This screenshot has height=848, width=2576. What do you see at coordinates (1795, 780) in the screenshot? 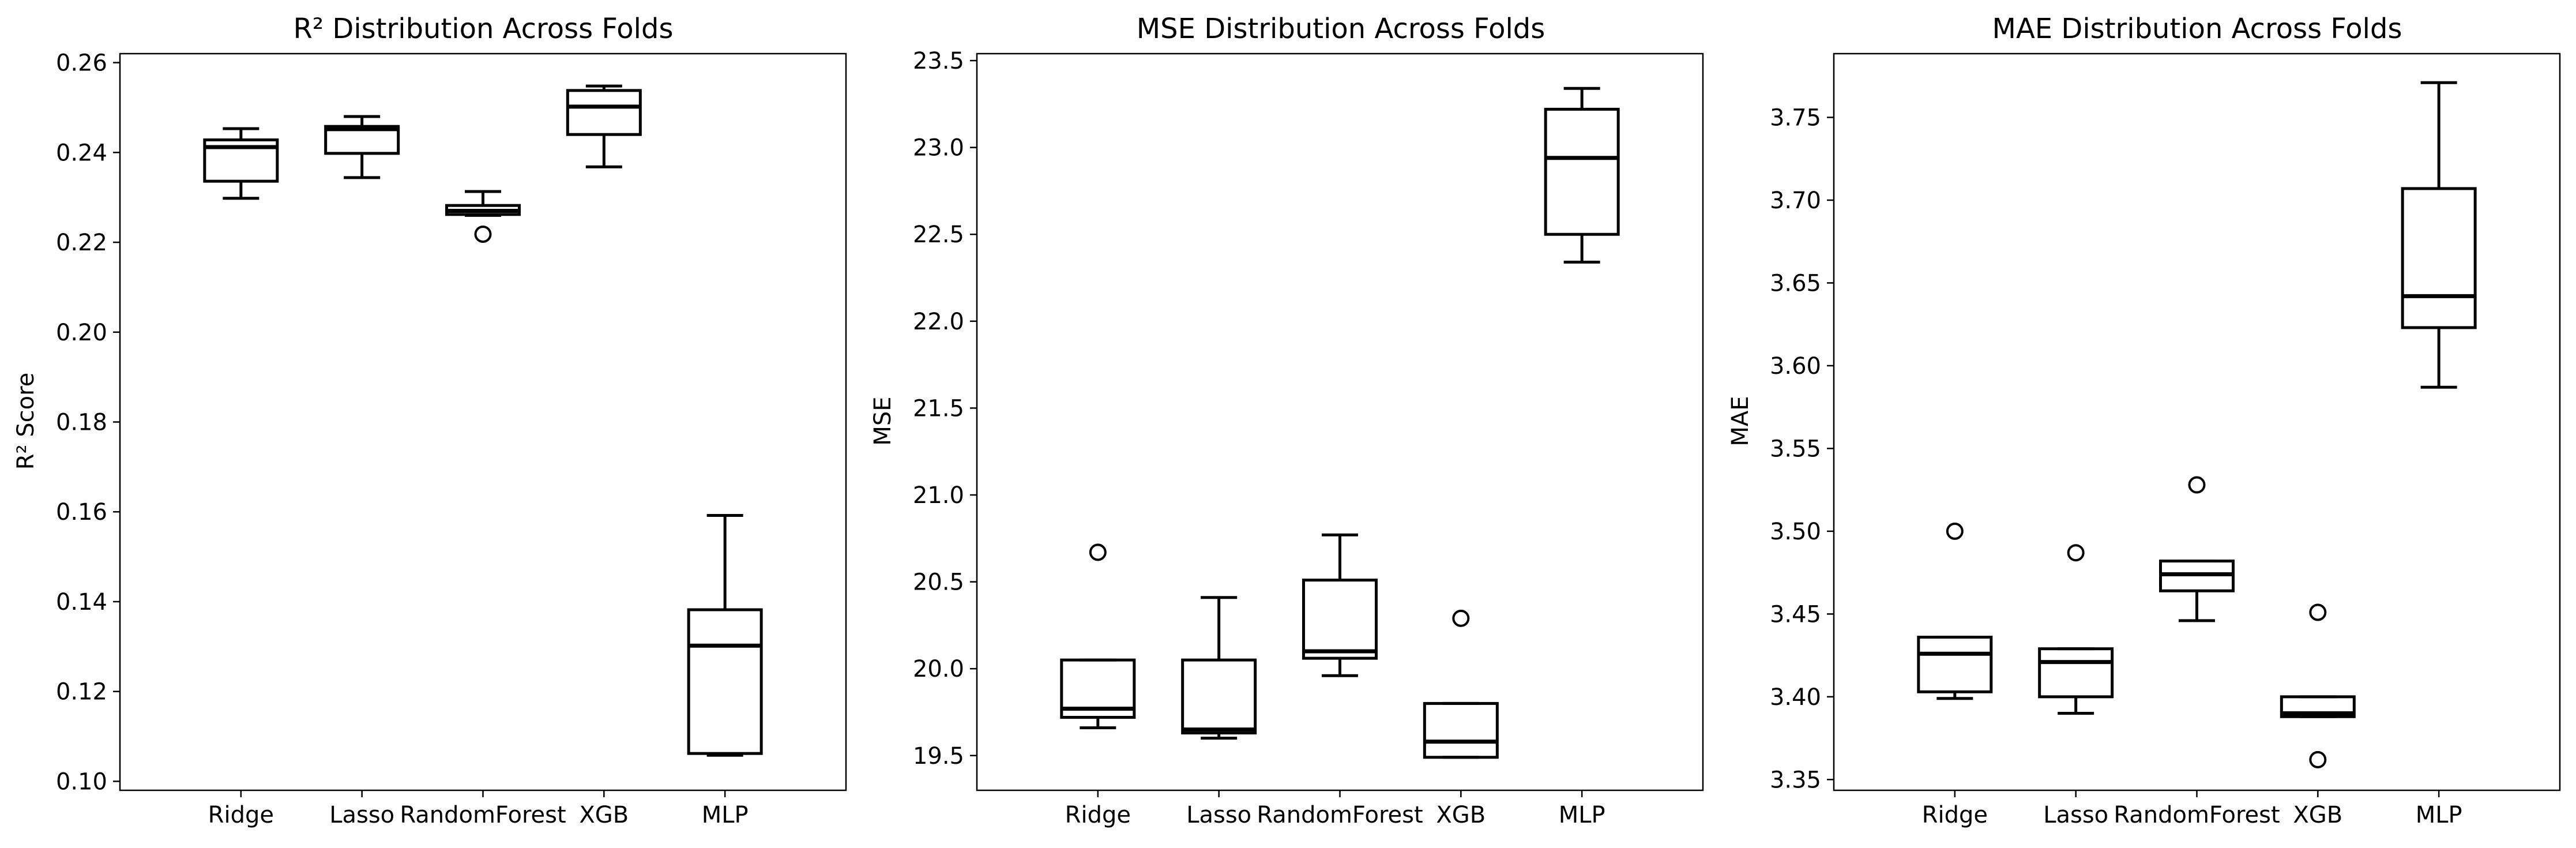
I see `mae-ytick-label: 3.35` at bounding box center [1795, 780].